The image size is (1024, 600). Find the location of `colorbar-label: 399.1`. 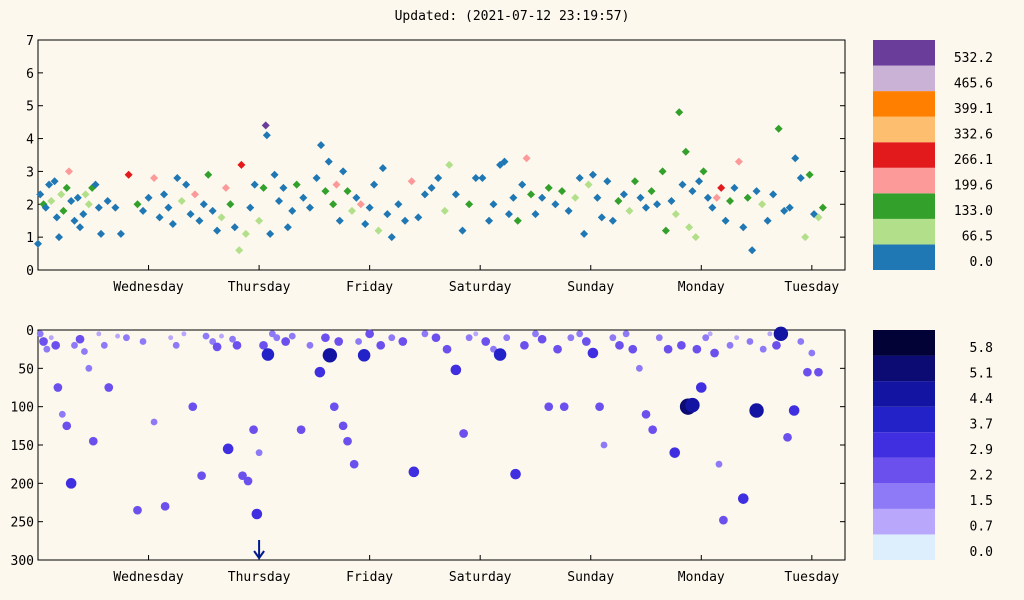

colorbar-label: 399.1 is located at coordinates (973, 109).